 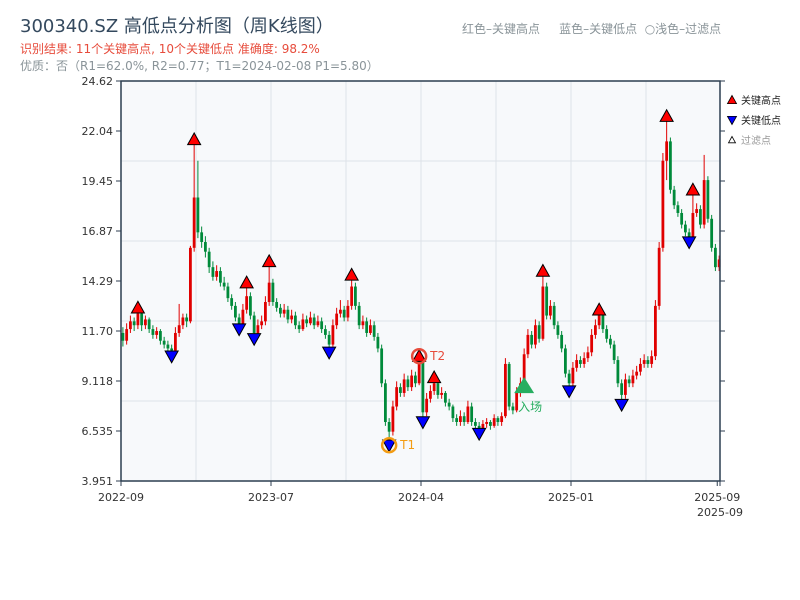 What do you see at coordinates (98, 81) in the screenshot?
I see `y-tick-label: 24.62` at bounding box center [98, 81].